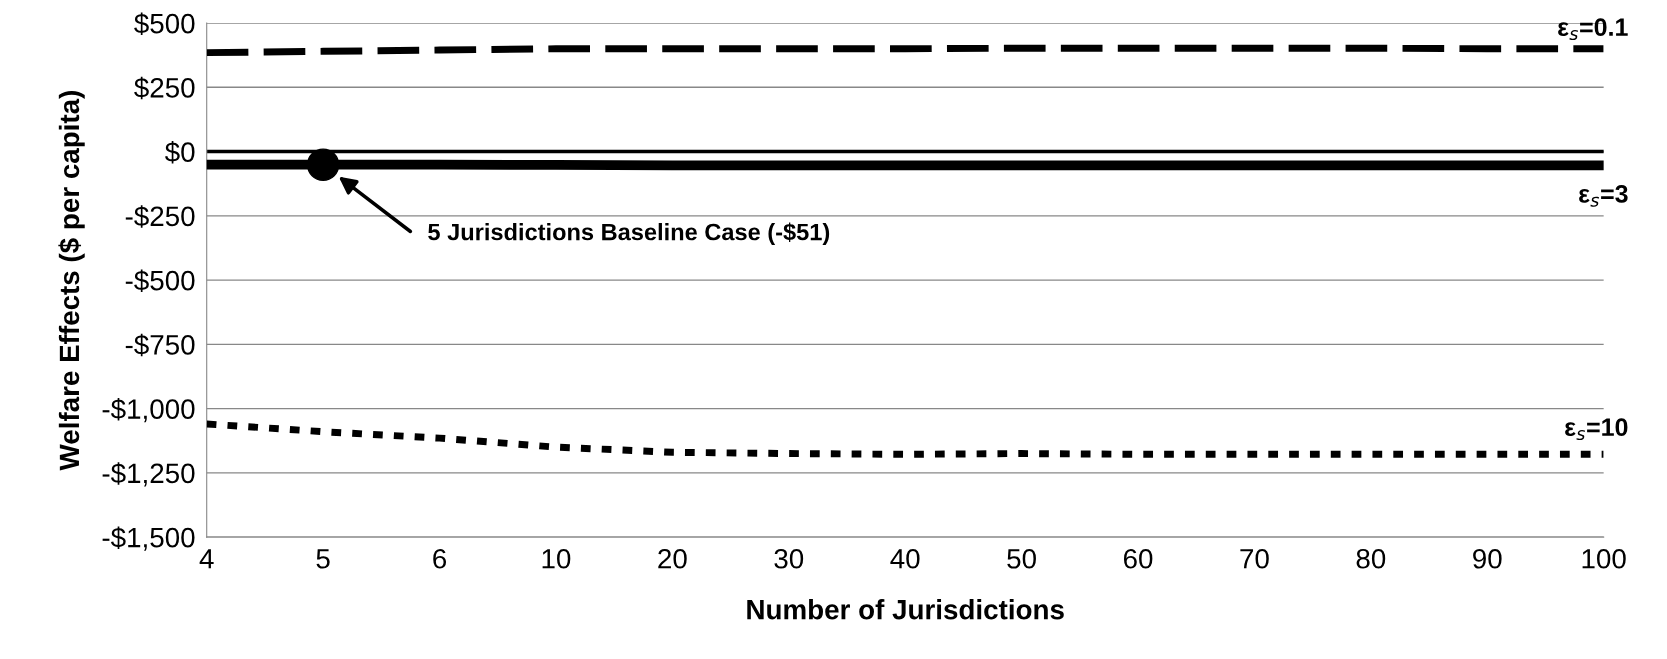 Image resolution: width=1667 pixels, height=659 pixels. I want to click on series-label: ε$_{s}$=3, so click(1603, 195).